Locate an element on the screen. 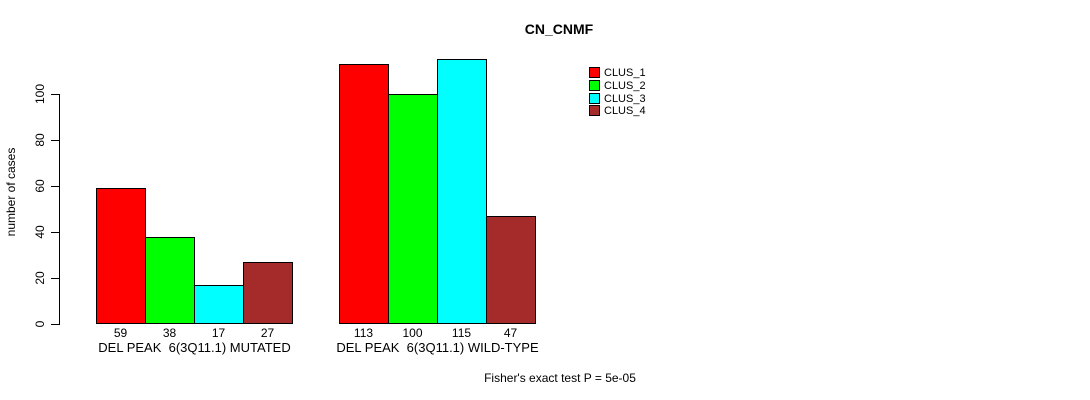 This screenshot has width=1090, height=400. bar-value-label: 17 is located at coordinates (218, 333).